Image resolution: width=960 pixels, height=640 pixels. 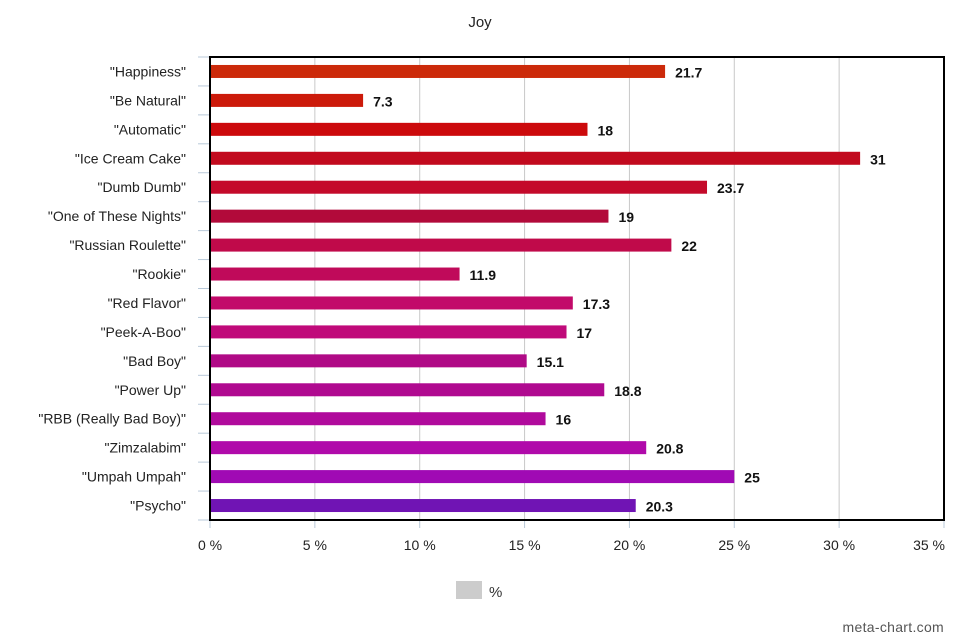 I want to click on x-tick-label: 15 %, so click(x=525, y=545).